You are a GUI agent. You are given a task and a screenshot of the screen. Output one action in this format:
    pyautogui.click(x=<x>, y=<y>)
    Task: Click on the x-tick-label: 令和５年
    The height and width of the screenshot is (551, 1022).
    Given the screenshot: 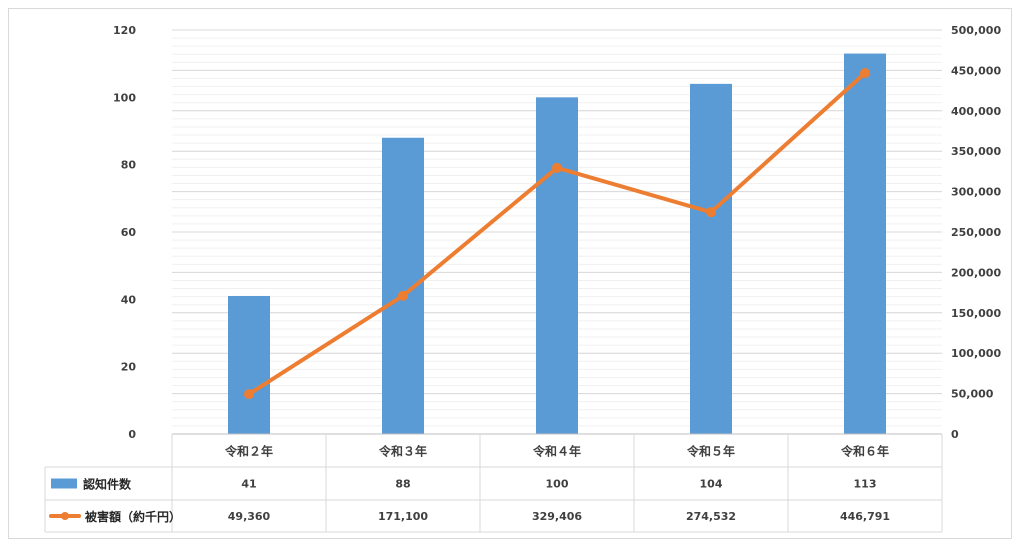 What is the action you would take?
    pyautogui.click(x=710, y=451)
    